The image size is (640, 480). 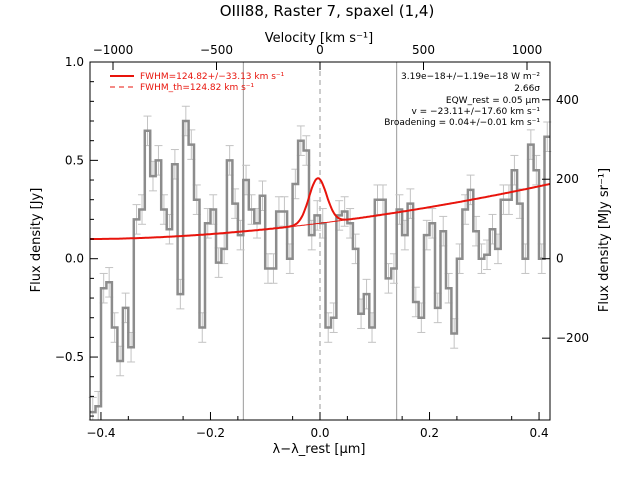 What do you see at coordinates (320, 203) in the screenshot?
I see `theoretical-fit-curve` at bounding box center [320, 203].